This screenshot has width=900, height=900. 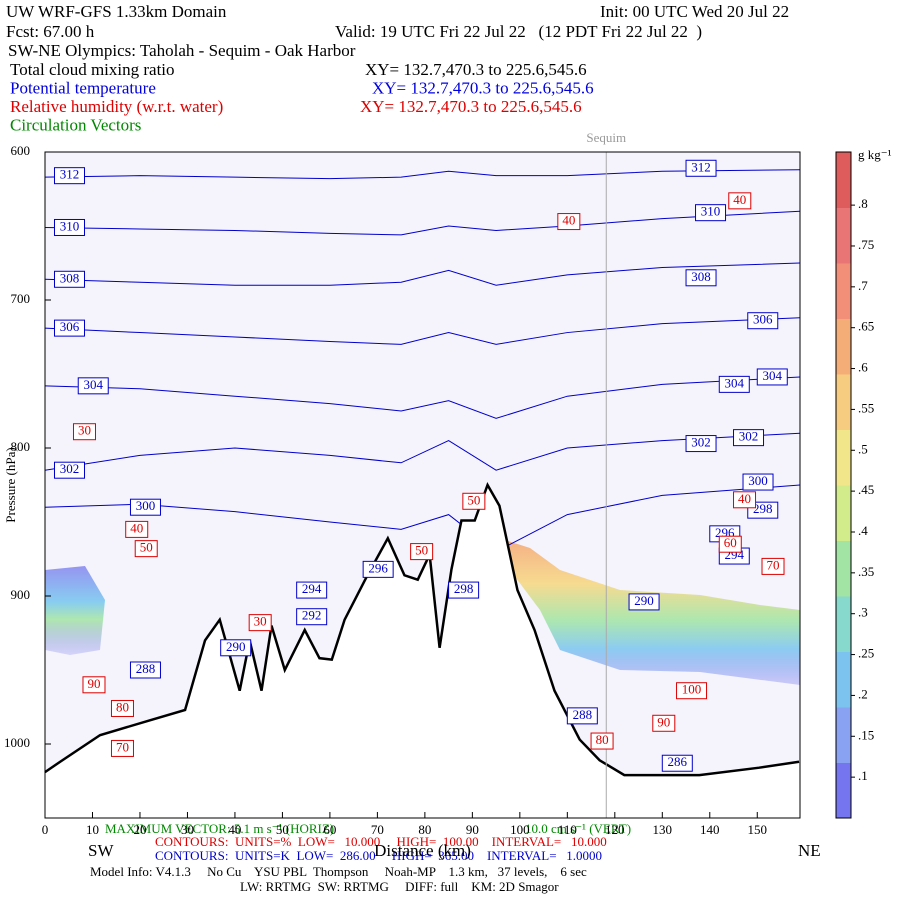 I want to click on x-tick-label: 50, so click(x=282, y=829).